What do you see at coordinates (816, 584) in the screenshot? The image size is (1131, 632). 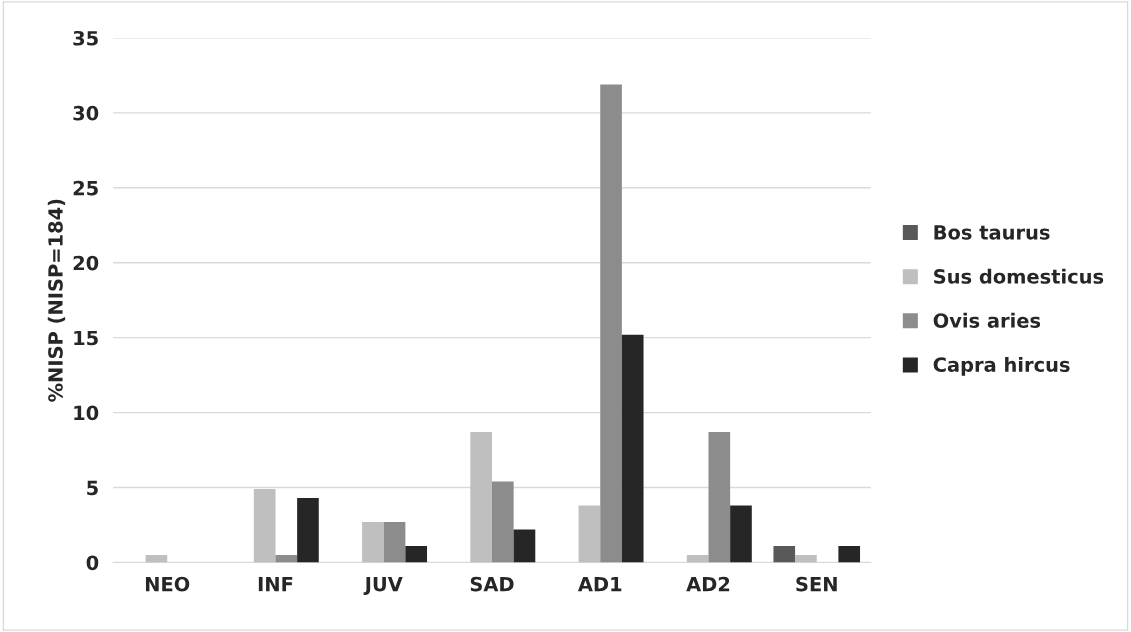 I see `x-tick-label: SEN` at bounding box center [816, 584].